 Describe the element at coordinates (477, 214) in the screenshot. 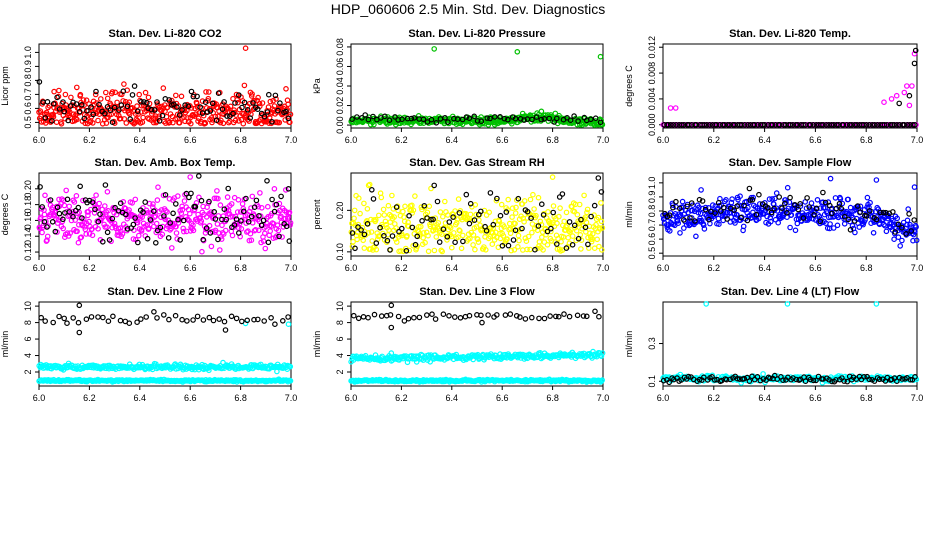

I see `plot-frame` at that location.